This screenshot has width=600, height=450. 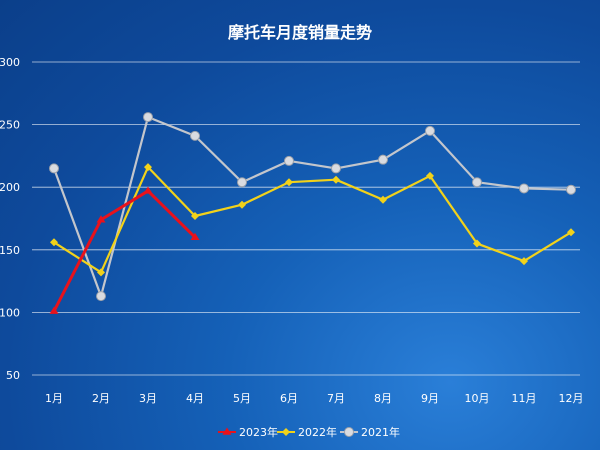 I want to click on y-tick-label: 50, so click(x=13, y=375).